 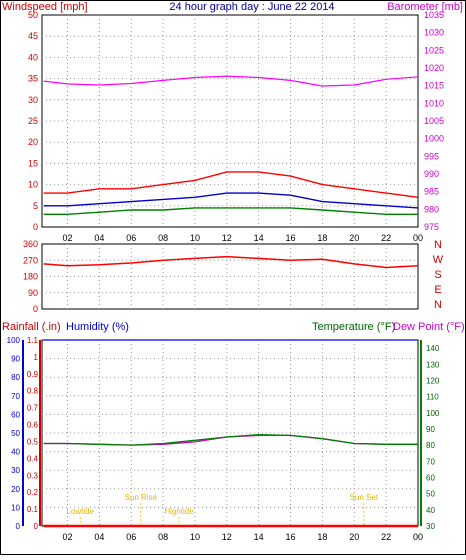 What do you see at coordinates (15, 396) in the screenshot?
I see `humidity-tick-label: 70` at bounding box center [15, 396].